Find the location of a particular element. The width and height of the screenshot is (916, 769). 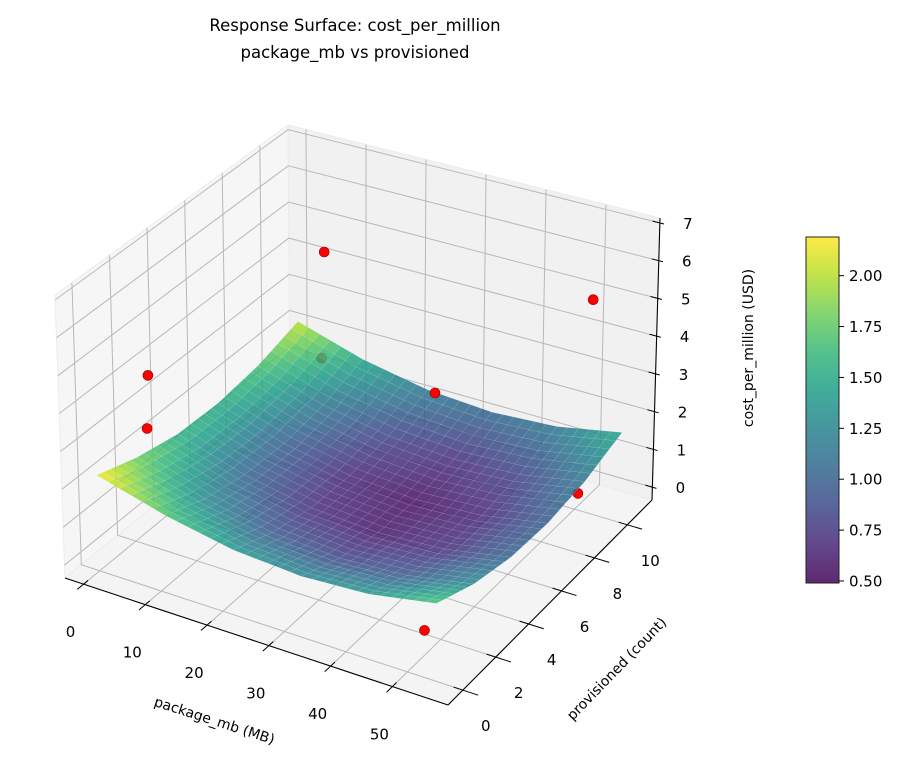

x-tick-label: 10 is located at coordinates (132, 653).